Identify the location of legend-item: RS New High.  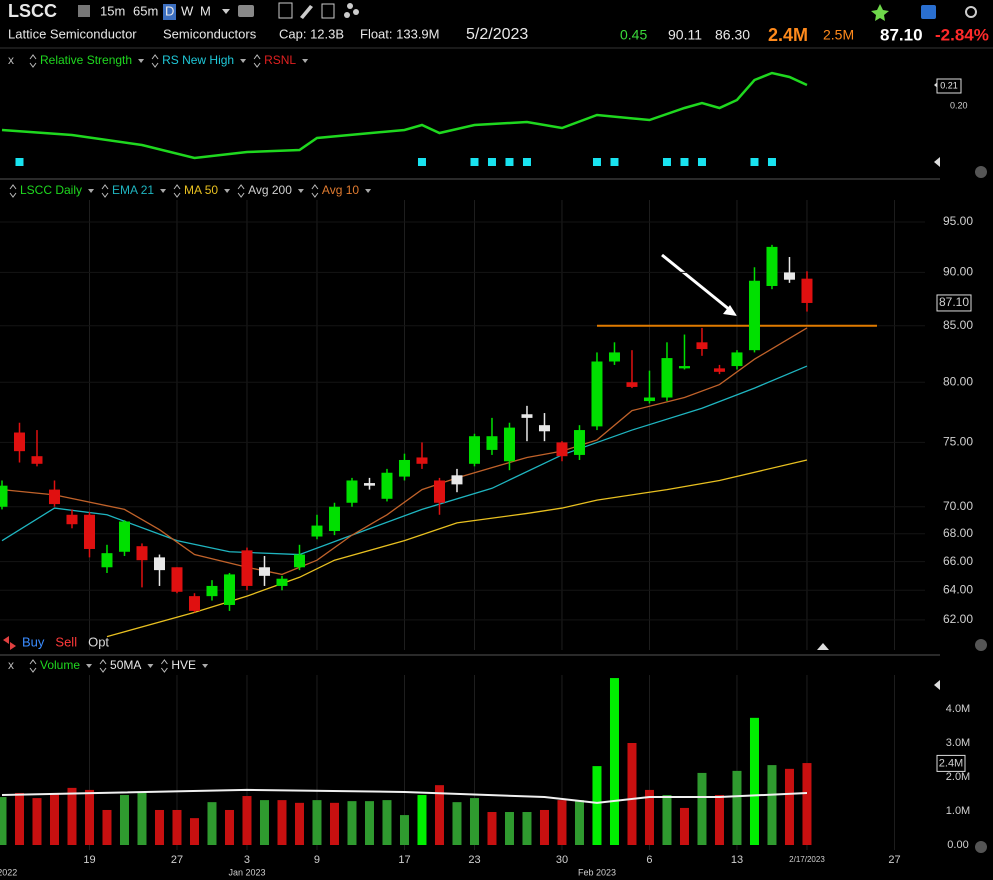
(198, 60).